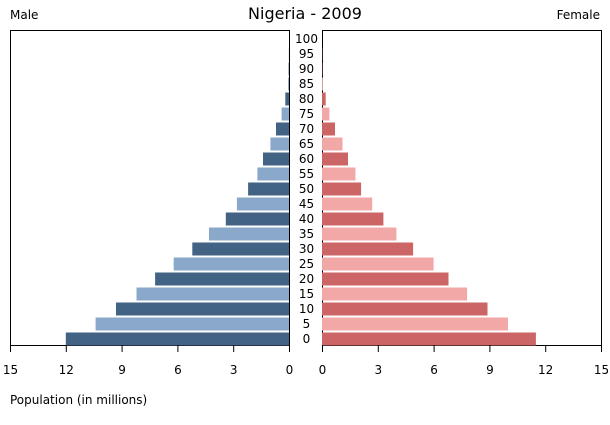 This screenshot has width=610, height=425. I want to click on age-label-10: 10, so click(306, 309).